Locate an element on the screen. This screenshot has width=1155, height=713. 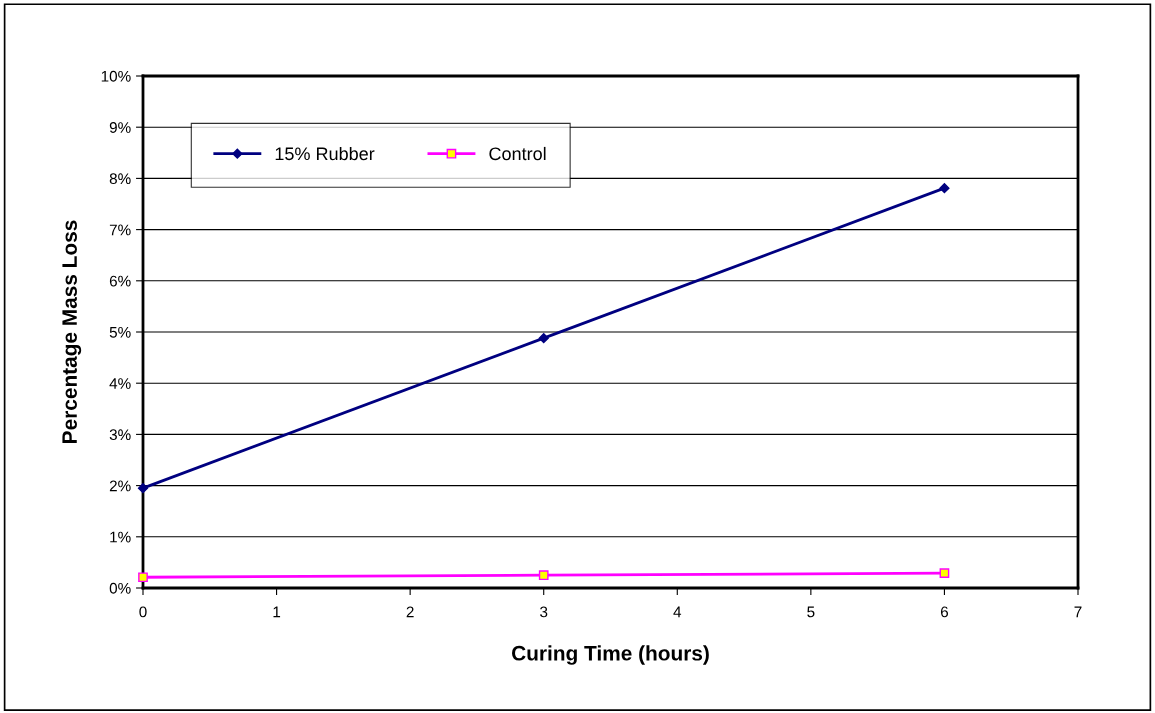
x-tick-label: 4 is located at coordinates (677, 612).